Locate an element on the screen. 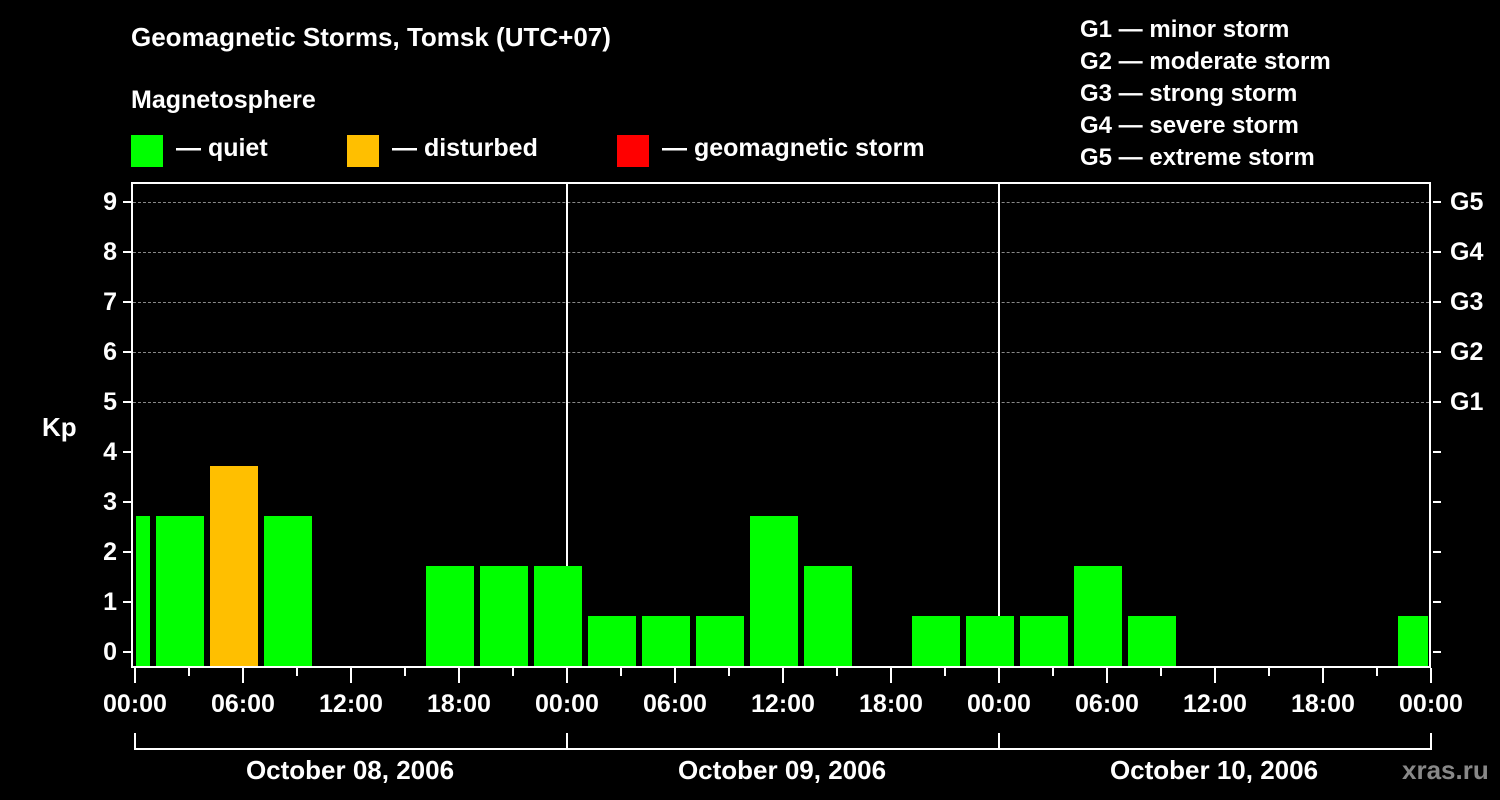  date-label-oct10: October 10, 2006 is located at coordinates (1214, 770).